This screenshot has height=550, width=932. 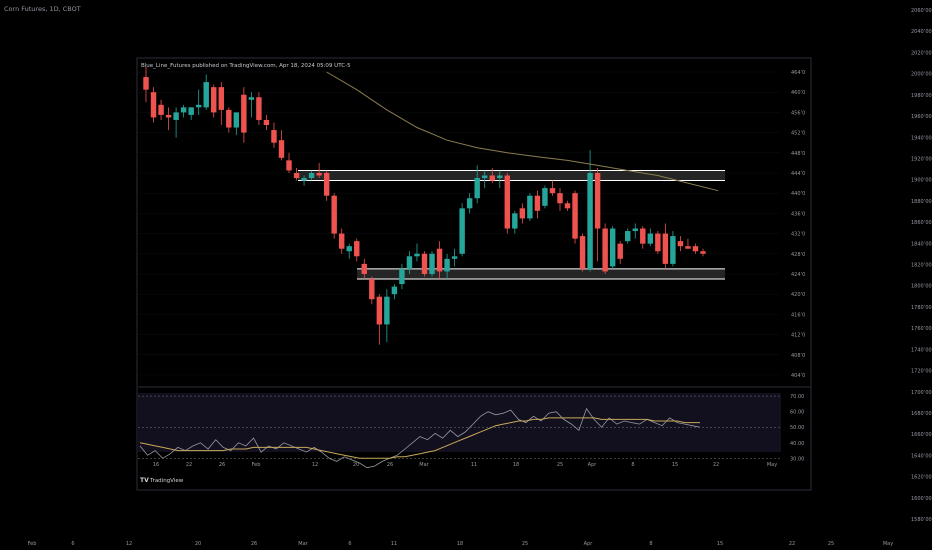 What do you see at coordinates (921, 117) in the screenshot?
I see `outer-y-tick-label: 1960’00` at bounding box center [921, 117].